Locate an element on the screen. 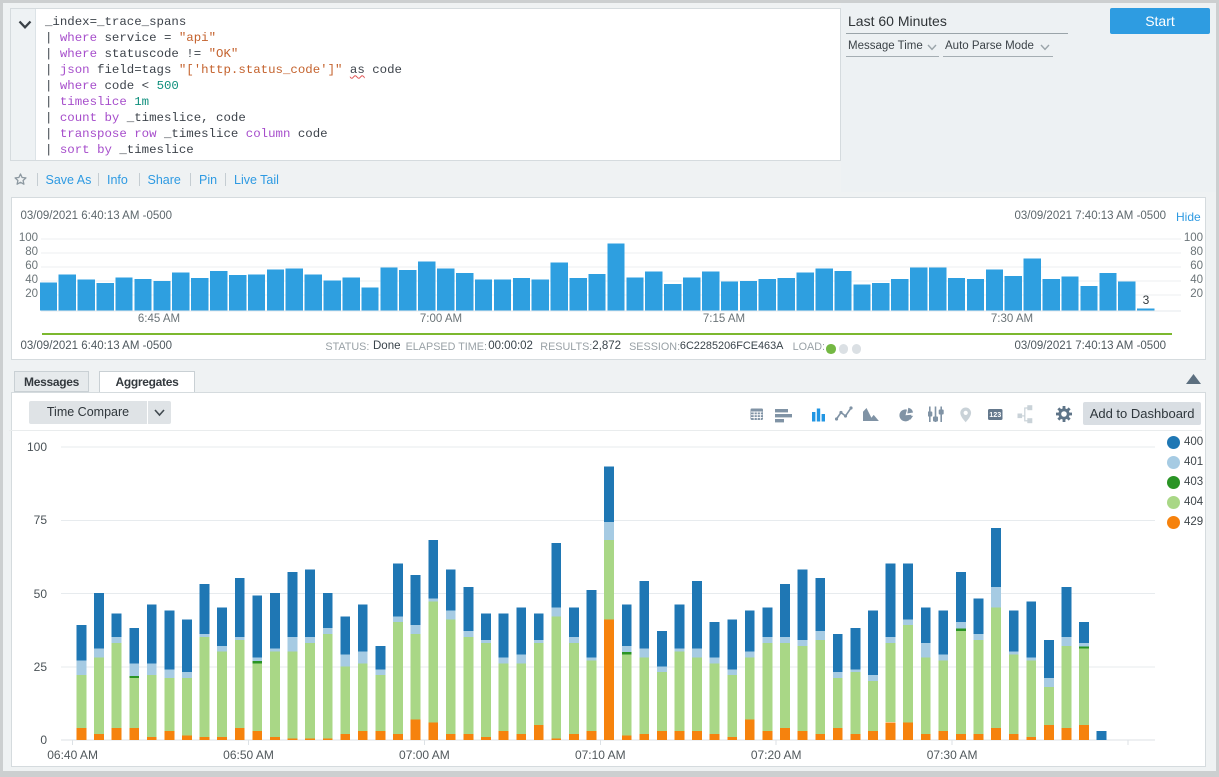 The image size is (1219, 777). svg-text: 123 is located at coordinates (995, 414).